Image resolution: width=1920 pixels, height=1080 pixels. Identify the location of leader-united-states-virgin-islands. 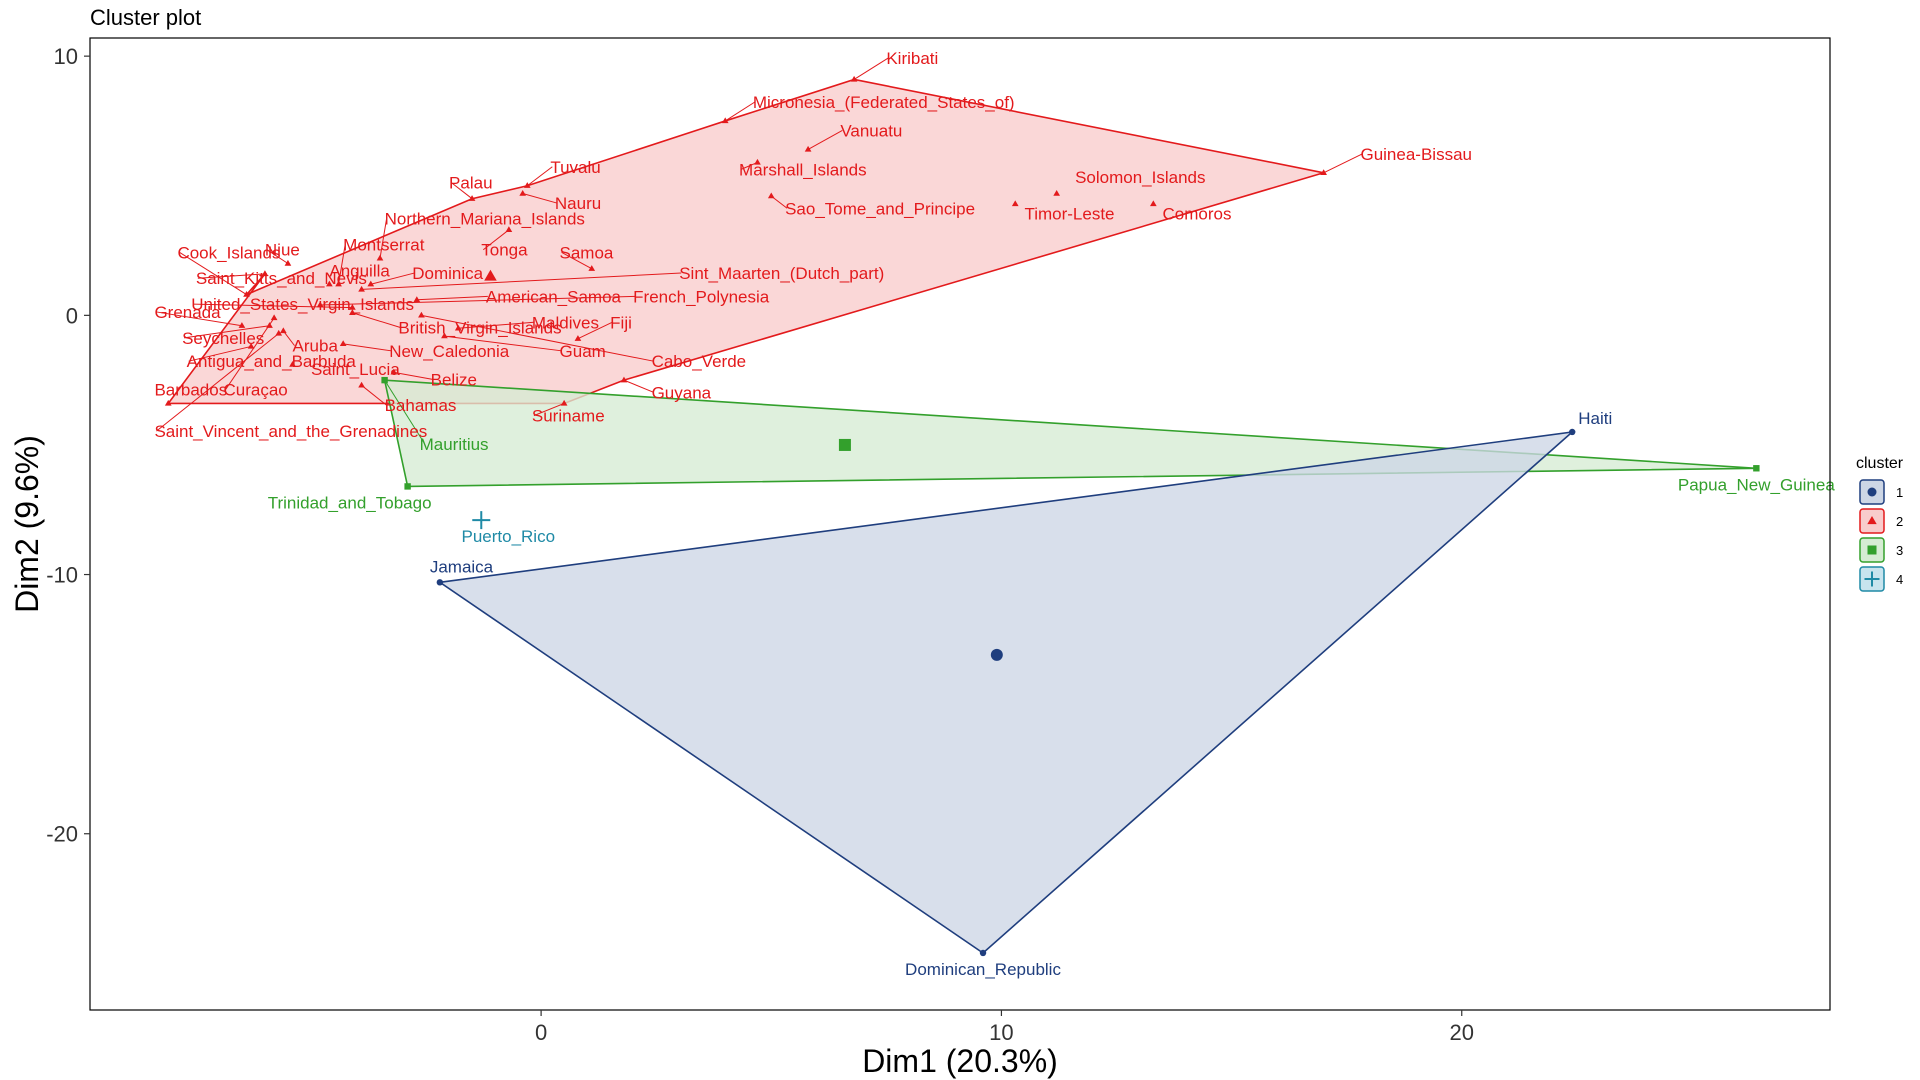
(273, 306).